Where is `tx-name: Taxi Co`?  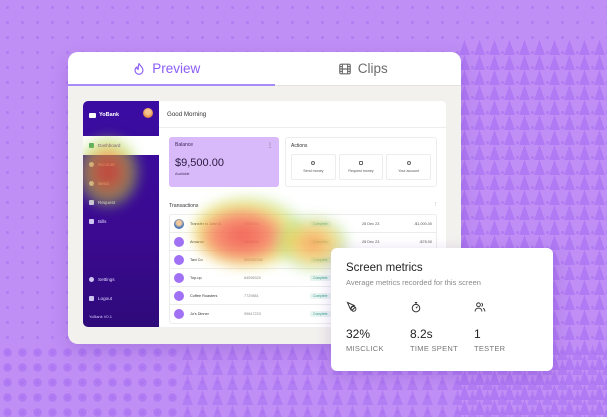 tx-name: Taxi Co is located at coordinates (196, 259).